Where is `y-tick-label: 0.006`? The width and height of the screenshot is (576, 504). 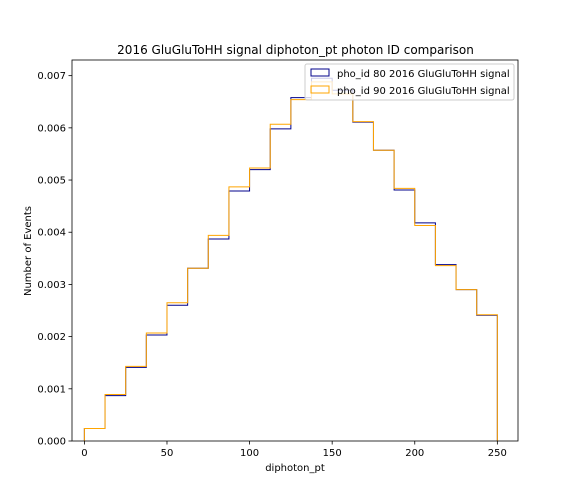
y-tick-label: 0.006 is located at coordinates (51, 128).